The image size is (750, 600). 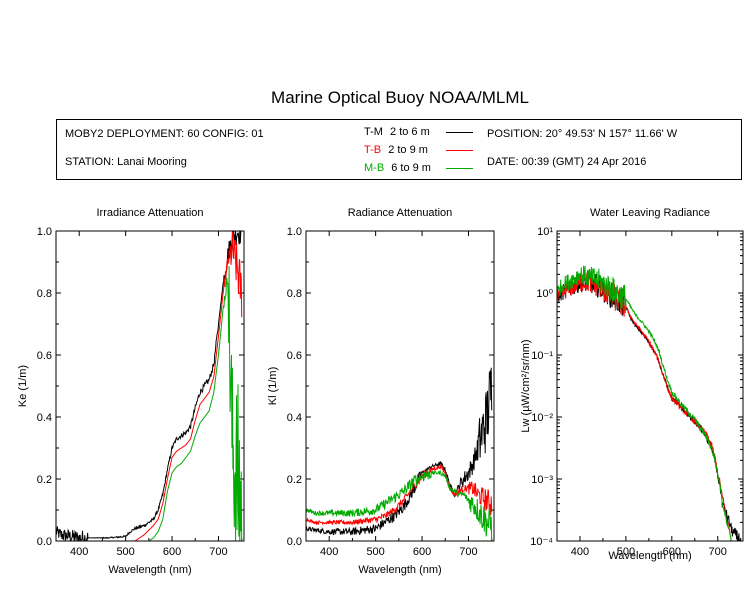 What do you see at coordinates (650, 213) in the screenshot?
I see `chart-title: Water Leaving Radiance` at bounding box center [650, 213].